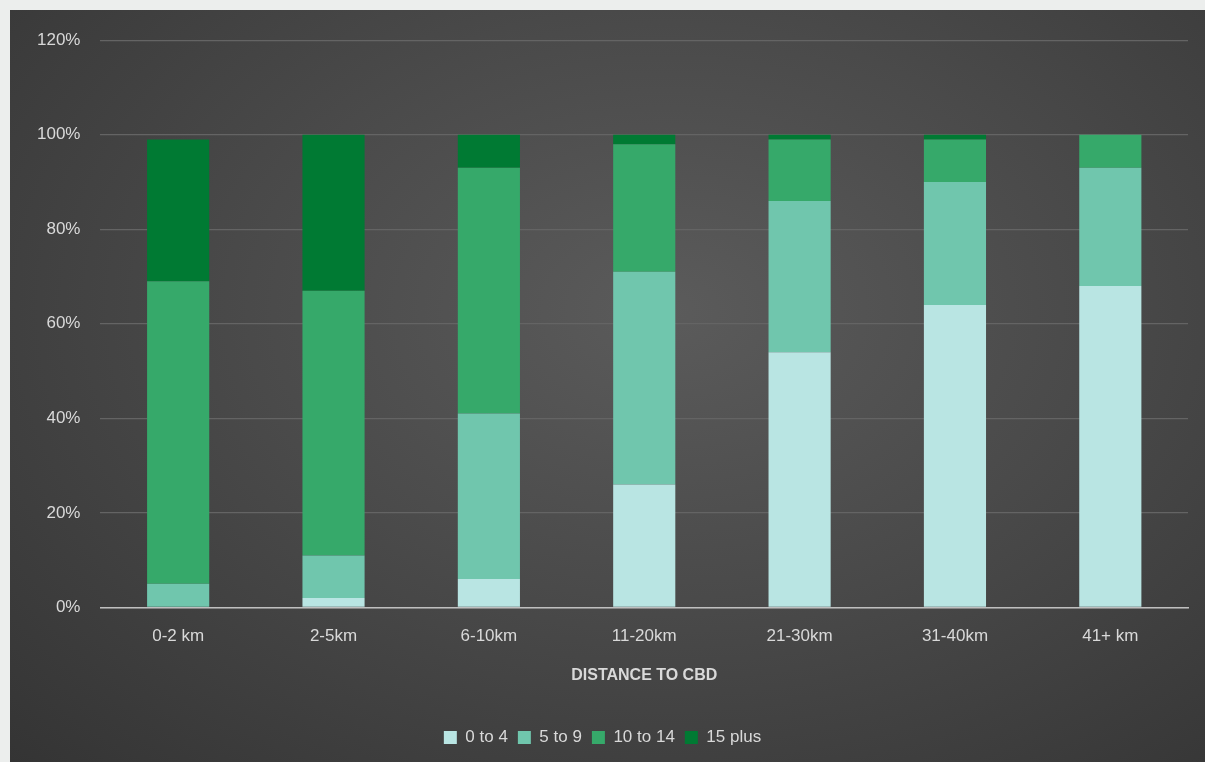 This screenshot has width=1205, height=762. Describe the element at coordinates (486, 737) in the screenshot. I see `legend-label: 0 to 4` at that location.